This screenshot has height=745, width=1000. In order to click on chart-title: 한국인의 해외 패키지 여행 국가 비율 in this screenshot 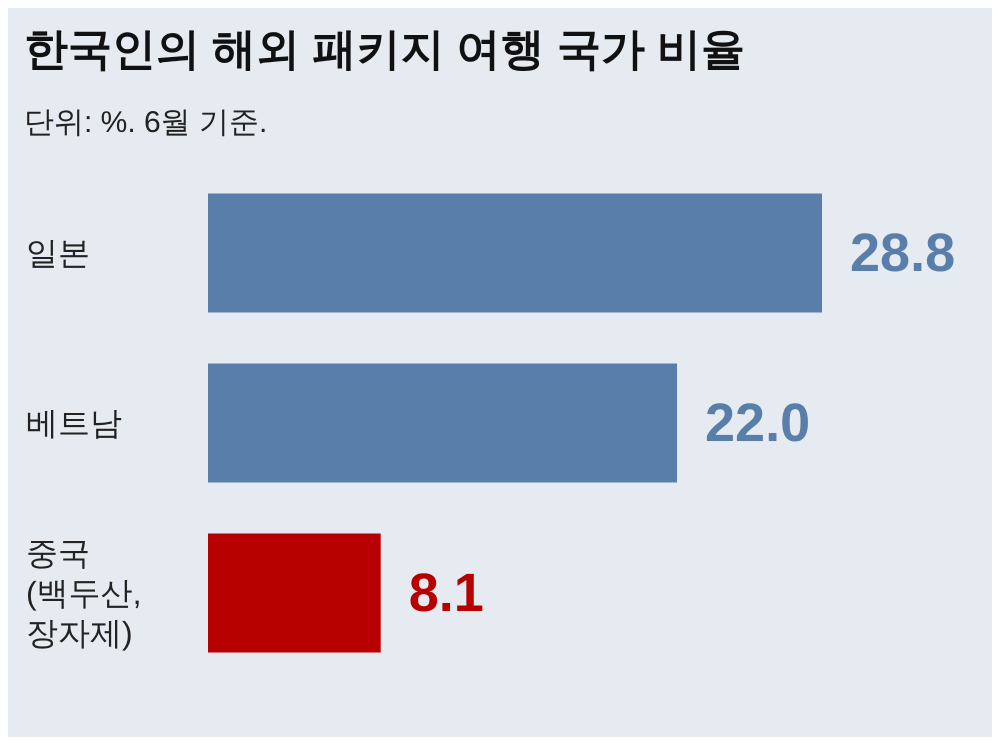, I will do `click(385, 50)`.